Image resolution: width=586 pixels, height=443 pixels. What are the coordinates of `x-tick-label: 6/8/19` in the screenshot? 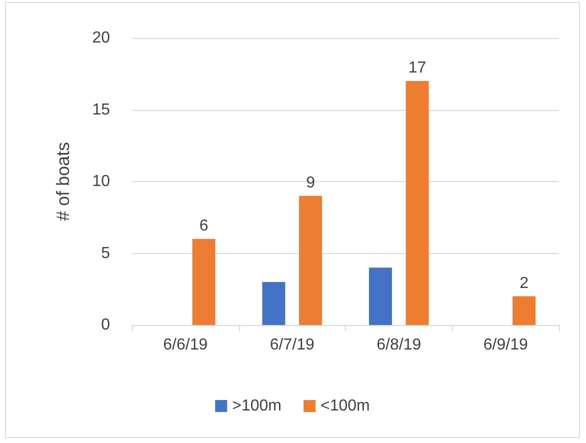 It's located at (399, 345).